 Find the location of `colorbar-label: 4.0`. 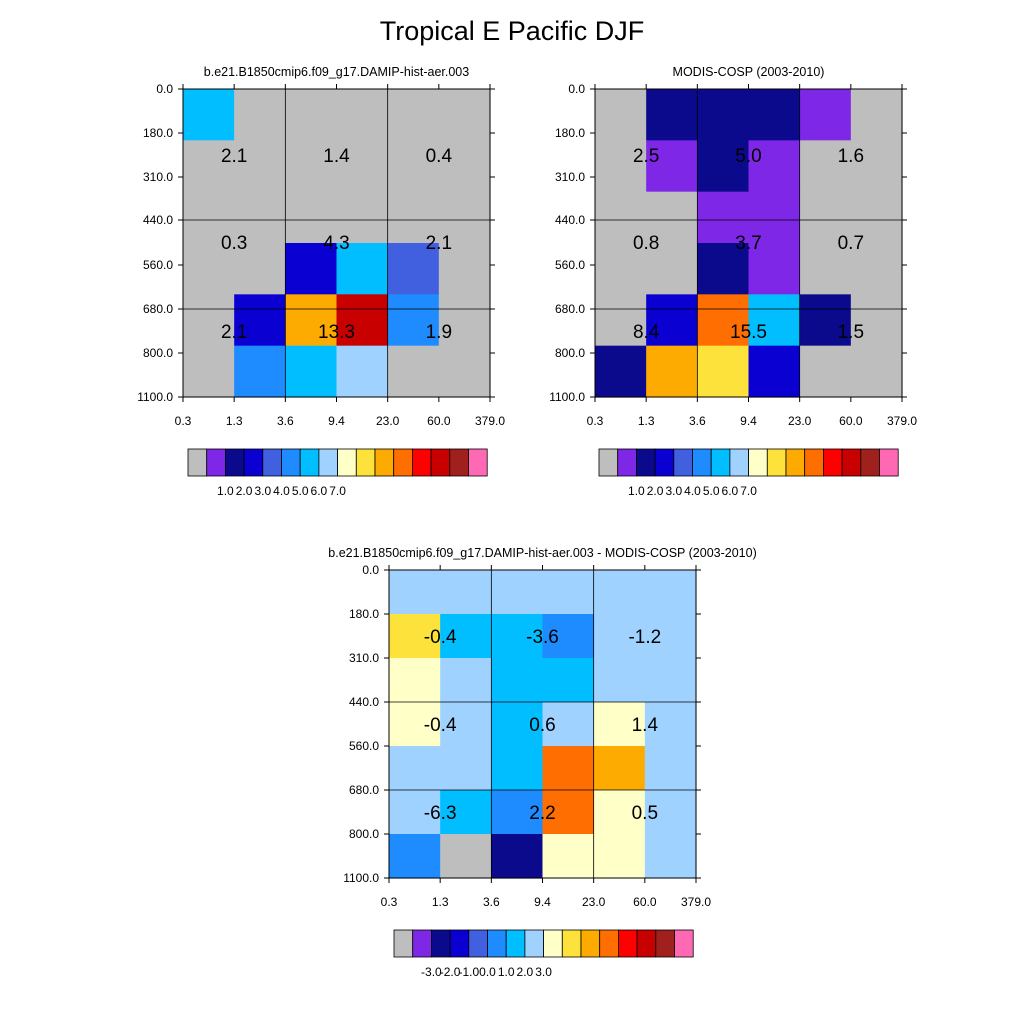

colorbar-label: 4.0 is located at coordinates (692, 491).